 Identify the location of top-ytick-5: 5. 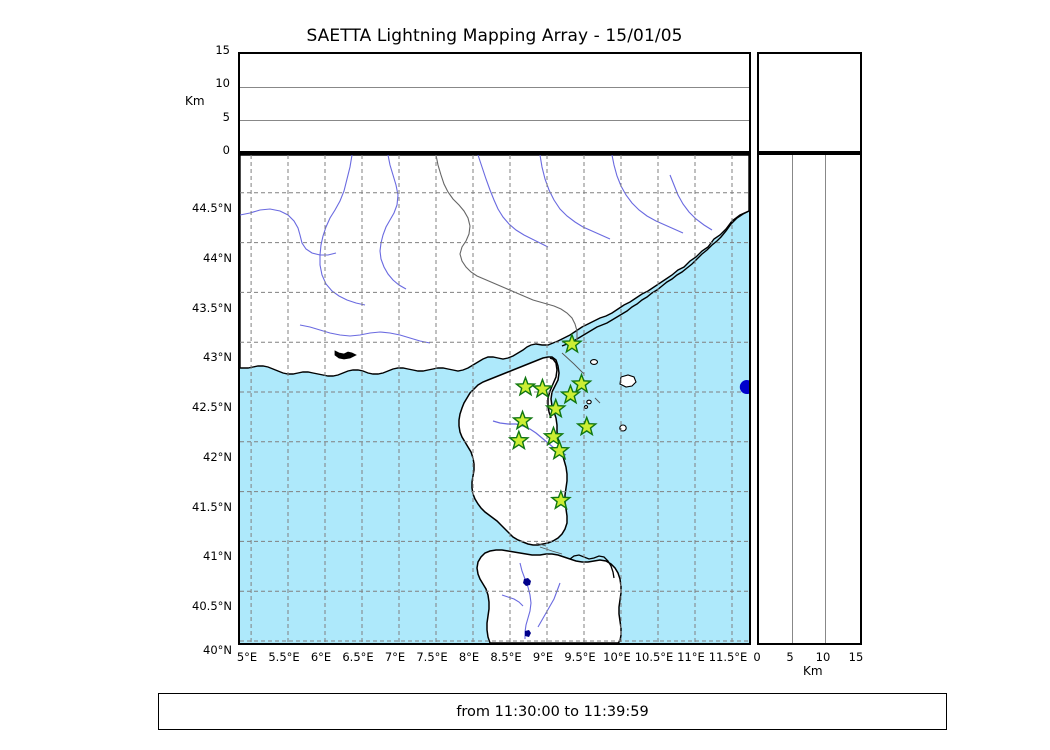
(226, 117).